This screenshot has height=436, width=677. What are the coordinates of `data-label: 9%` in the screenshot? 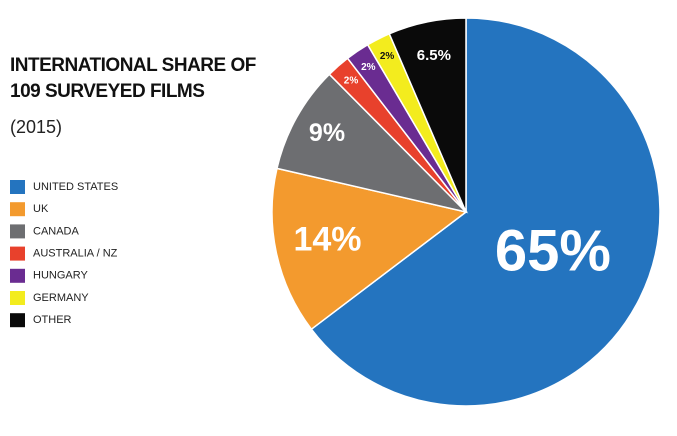 It's located at (327, 133).